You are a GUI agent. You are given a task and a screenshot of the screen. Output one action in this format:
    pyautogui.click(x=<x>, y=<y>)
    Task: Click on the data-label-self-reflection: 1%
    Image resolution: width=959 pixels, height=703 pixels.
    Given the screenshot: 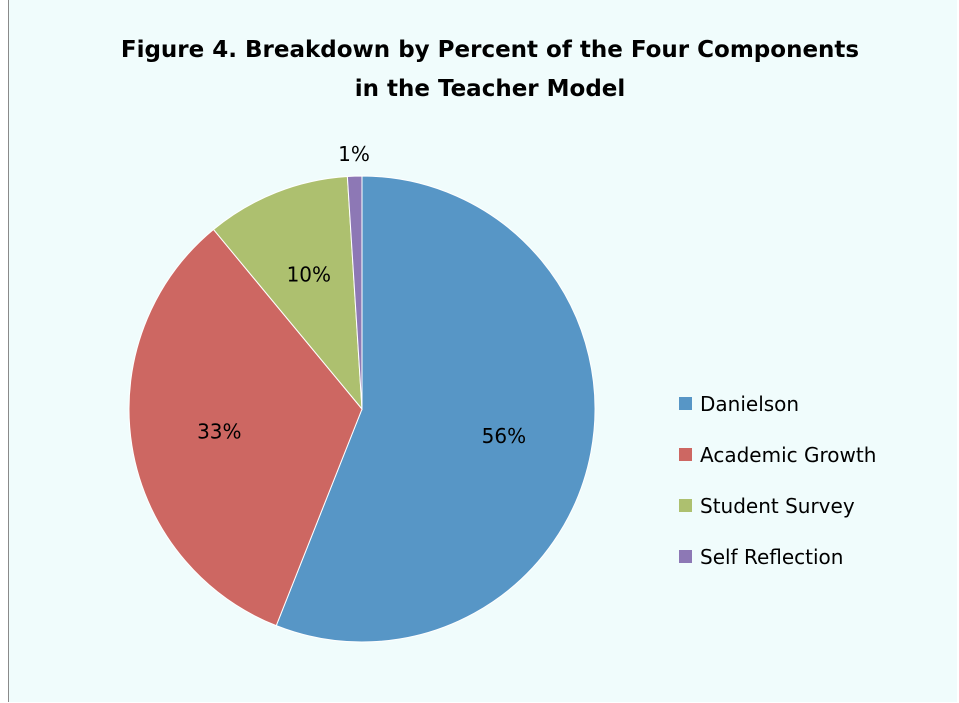 What is the action you would take?
    pyautogui.click(x=354, y=154)
    